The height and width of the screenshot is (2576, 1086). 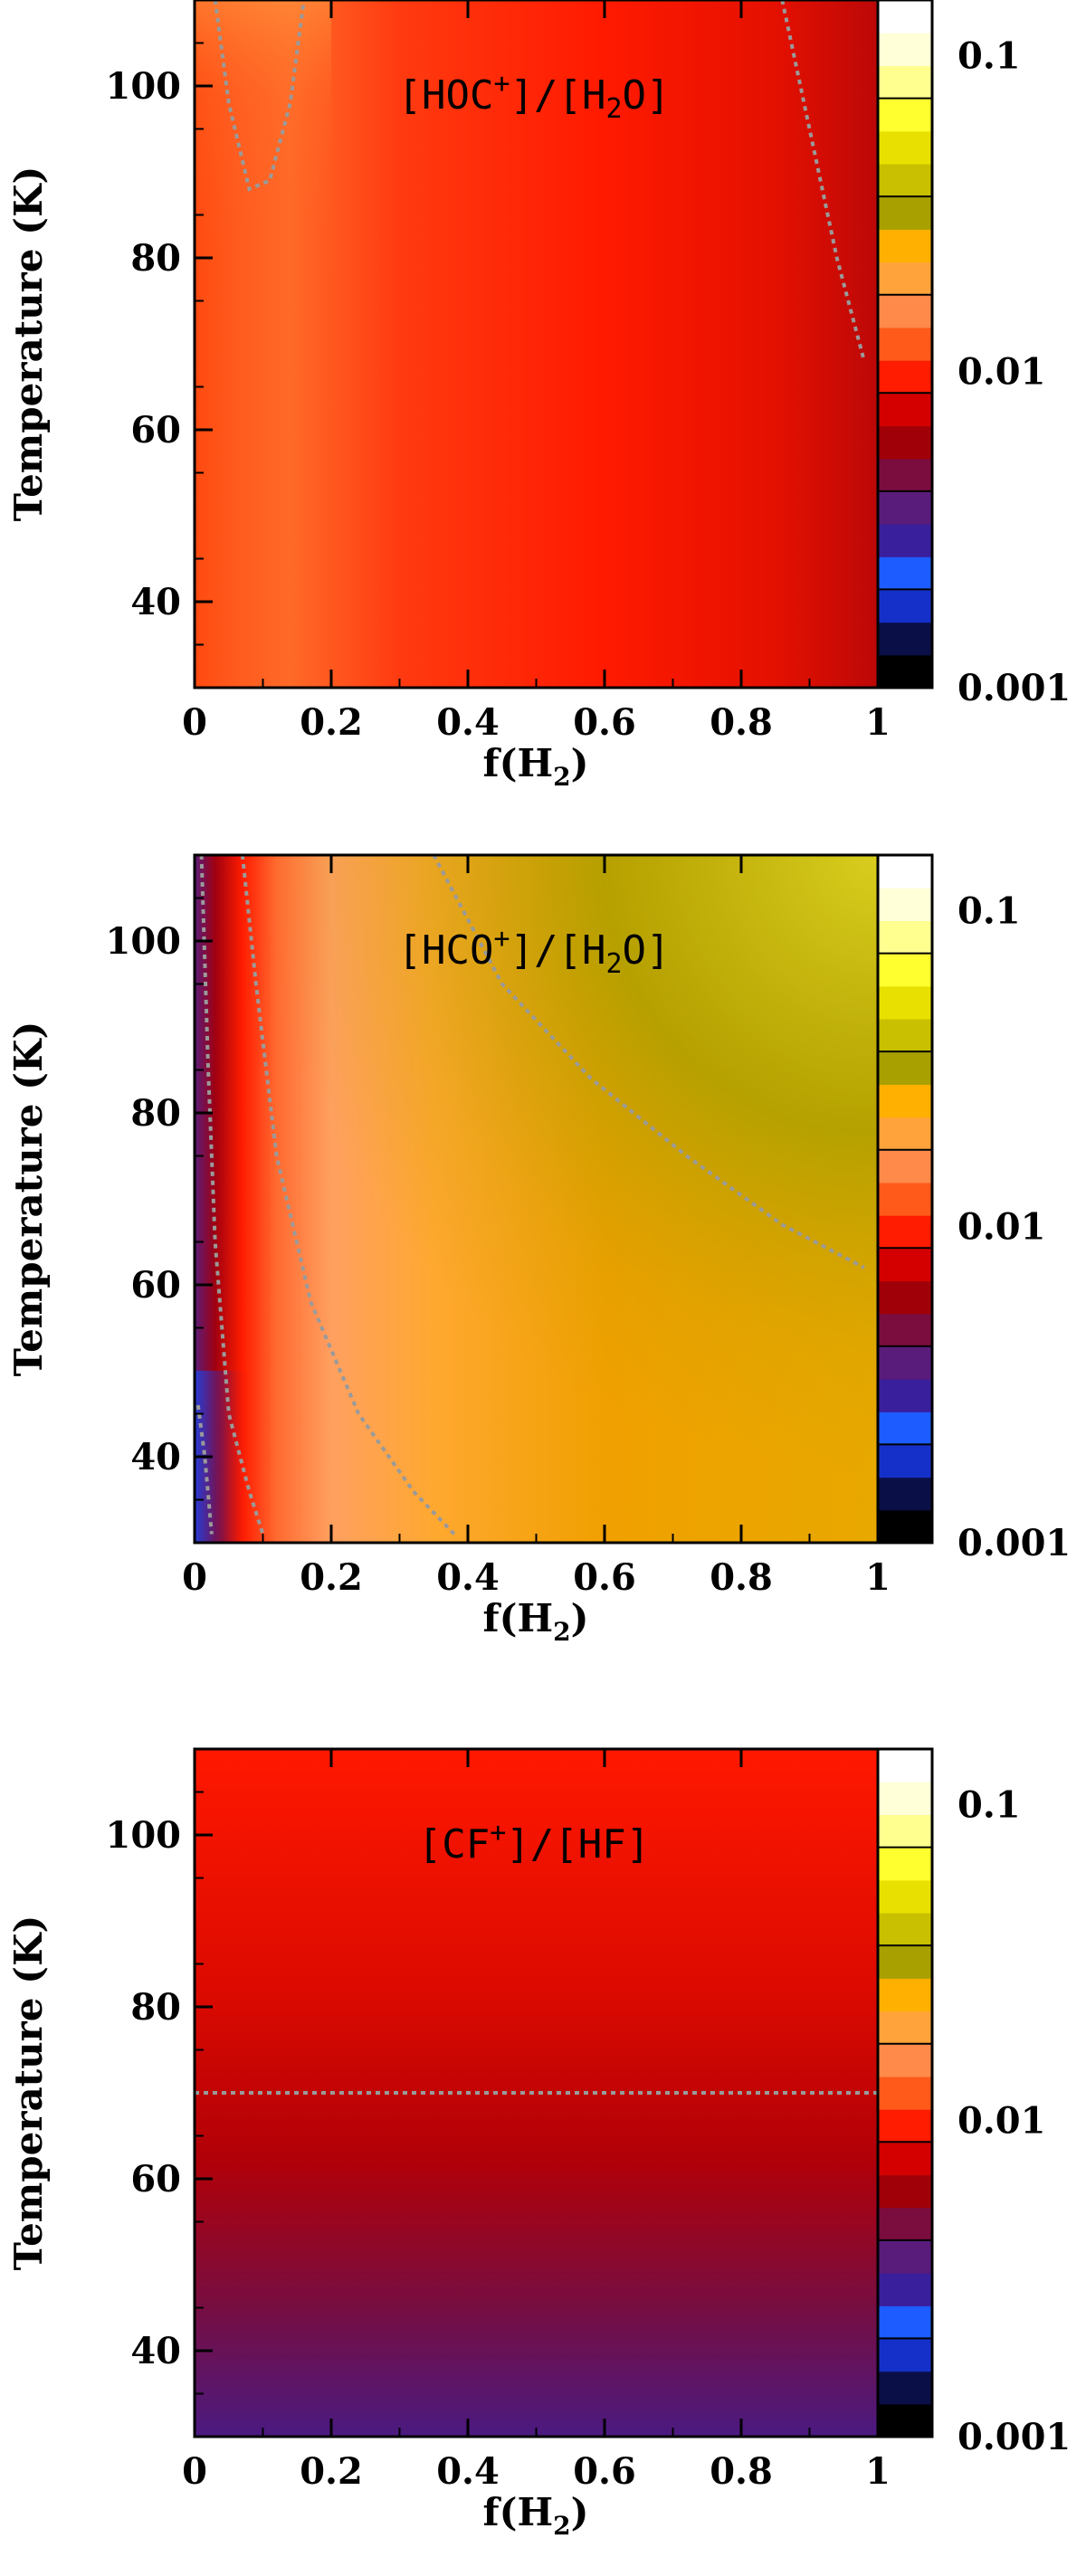 What do you see at coordinates (878, 2472) in the screenshot?
I see `x-tick-label: 1` at bounding box center [878, 2472].